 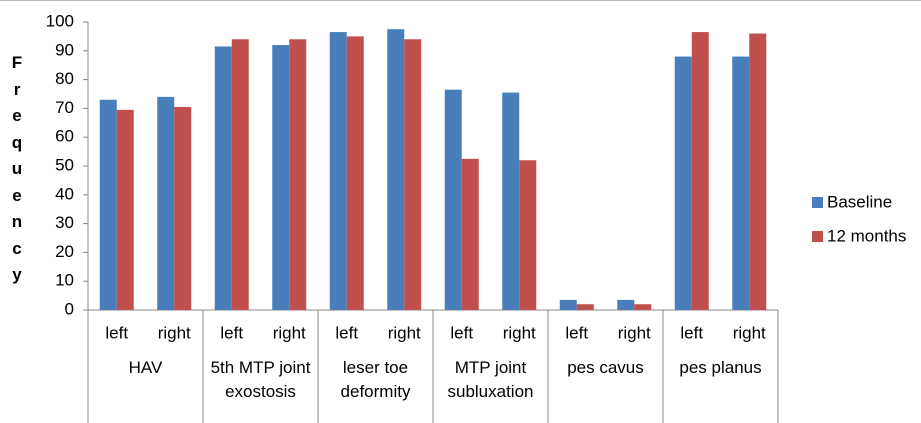 I want to click on legend-label: 12 months, so click(x=866, y=235).